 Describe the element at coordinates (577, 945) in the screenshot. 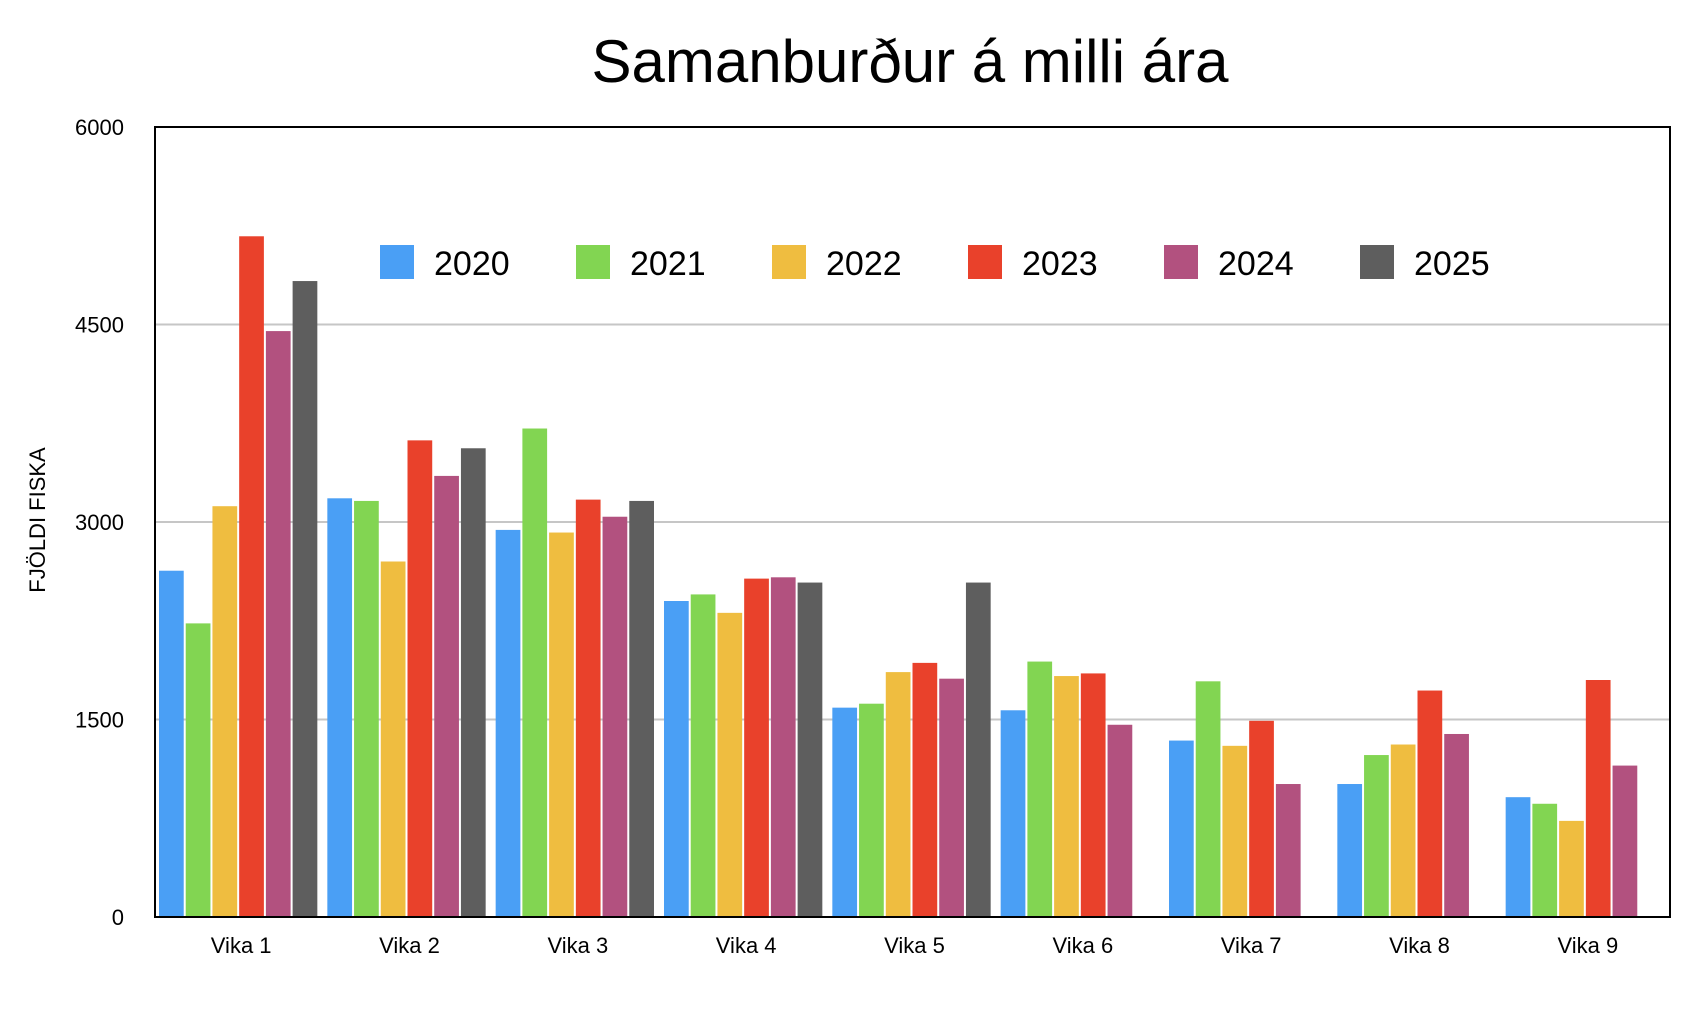

I see `x-tick-label: Vika 3` at that location.